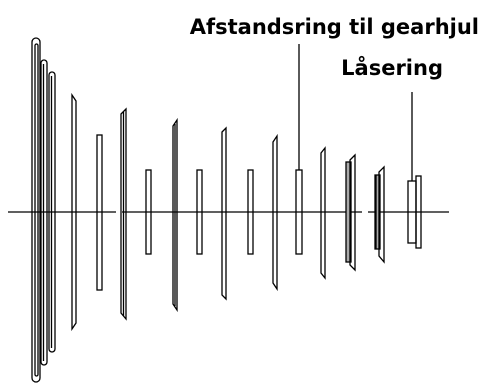 The height and width of the screenshot is (385, 481). I want to click on outer-disc, so click(36, 210).